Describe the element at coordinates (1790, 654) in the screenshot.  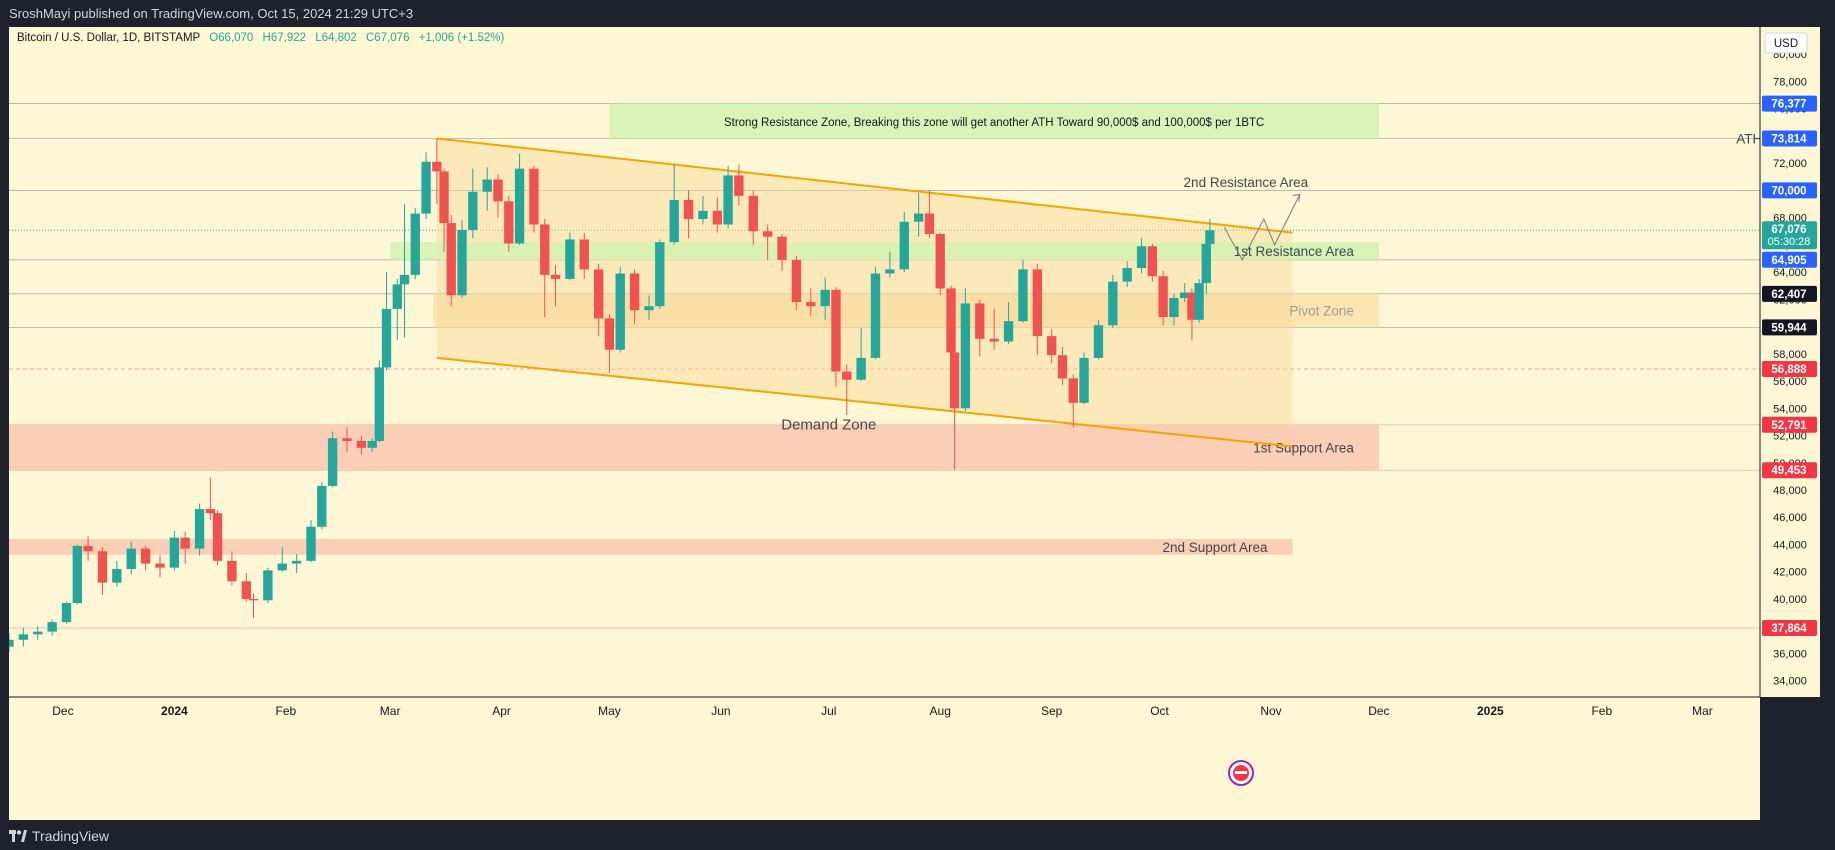
I see `y-tick-label: 36,000` at that location.